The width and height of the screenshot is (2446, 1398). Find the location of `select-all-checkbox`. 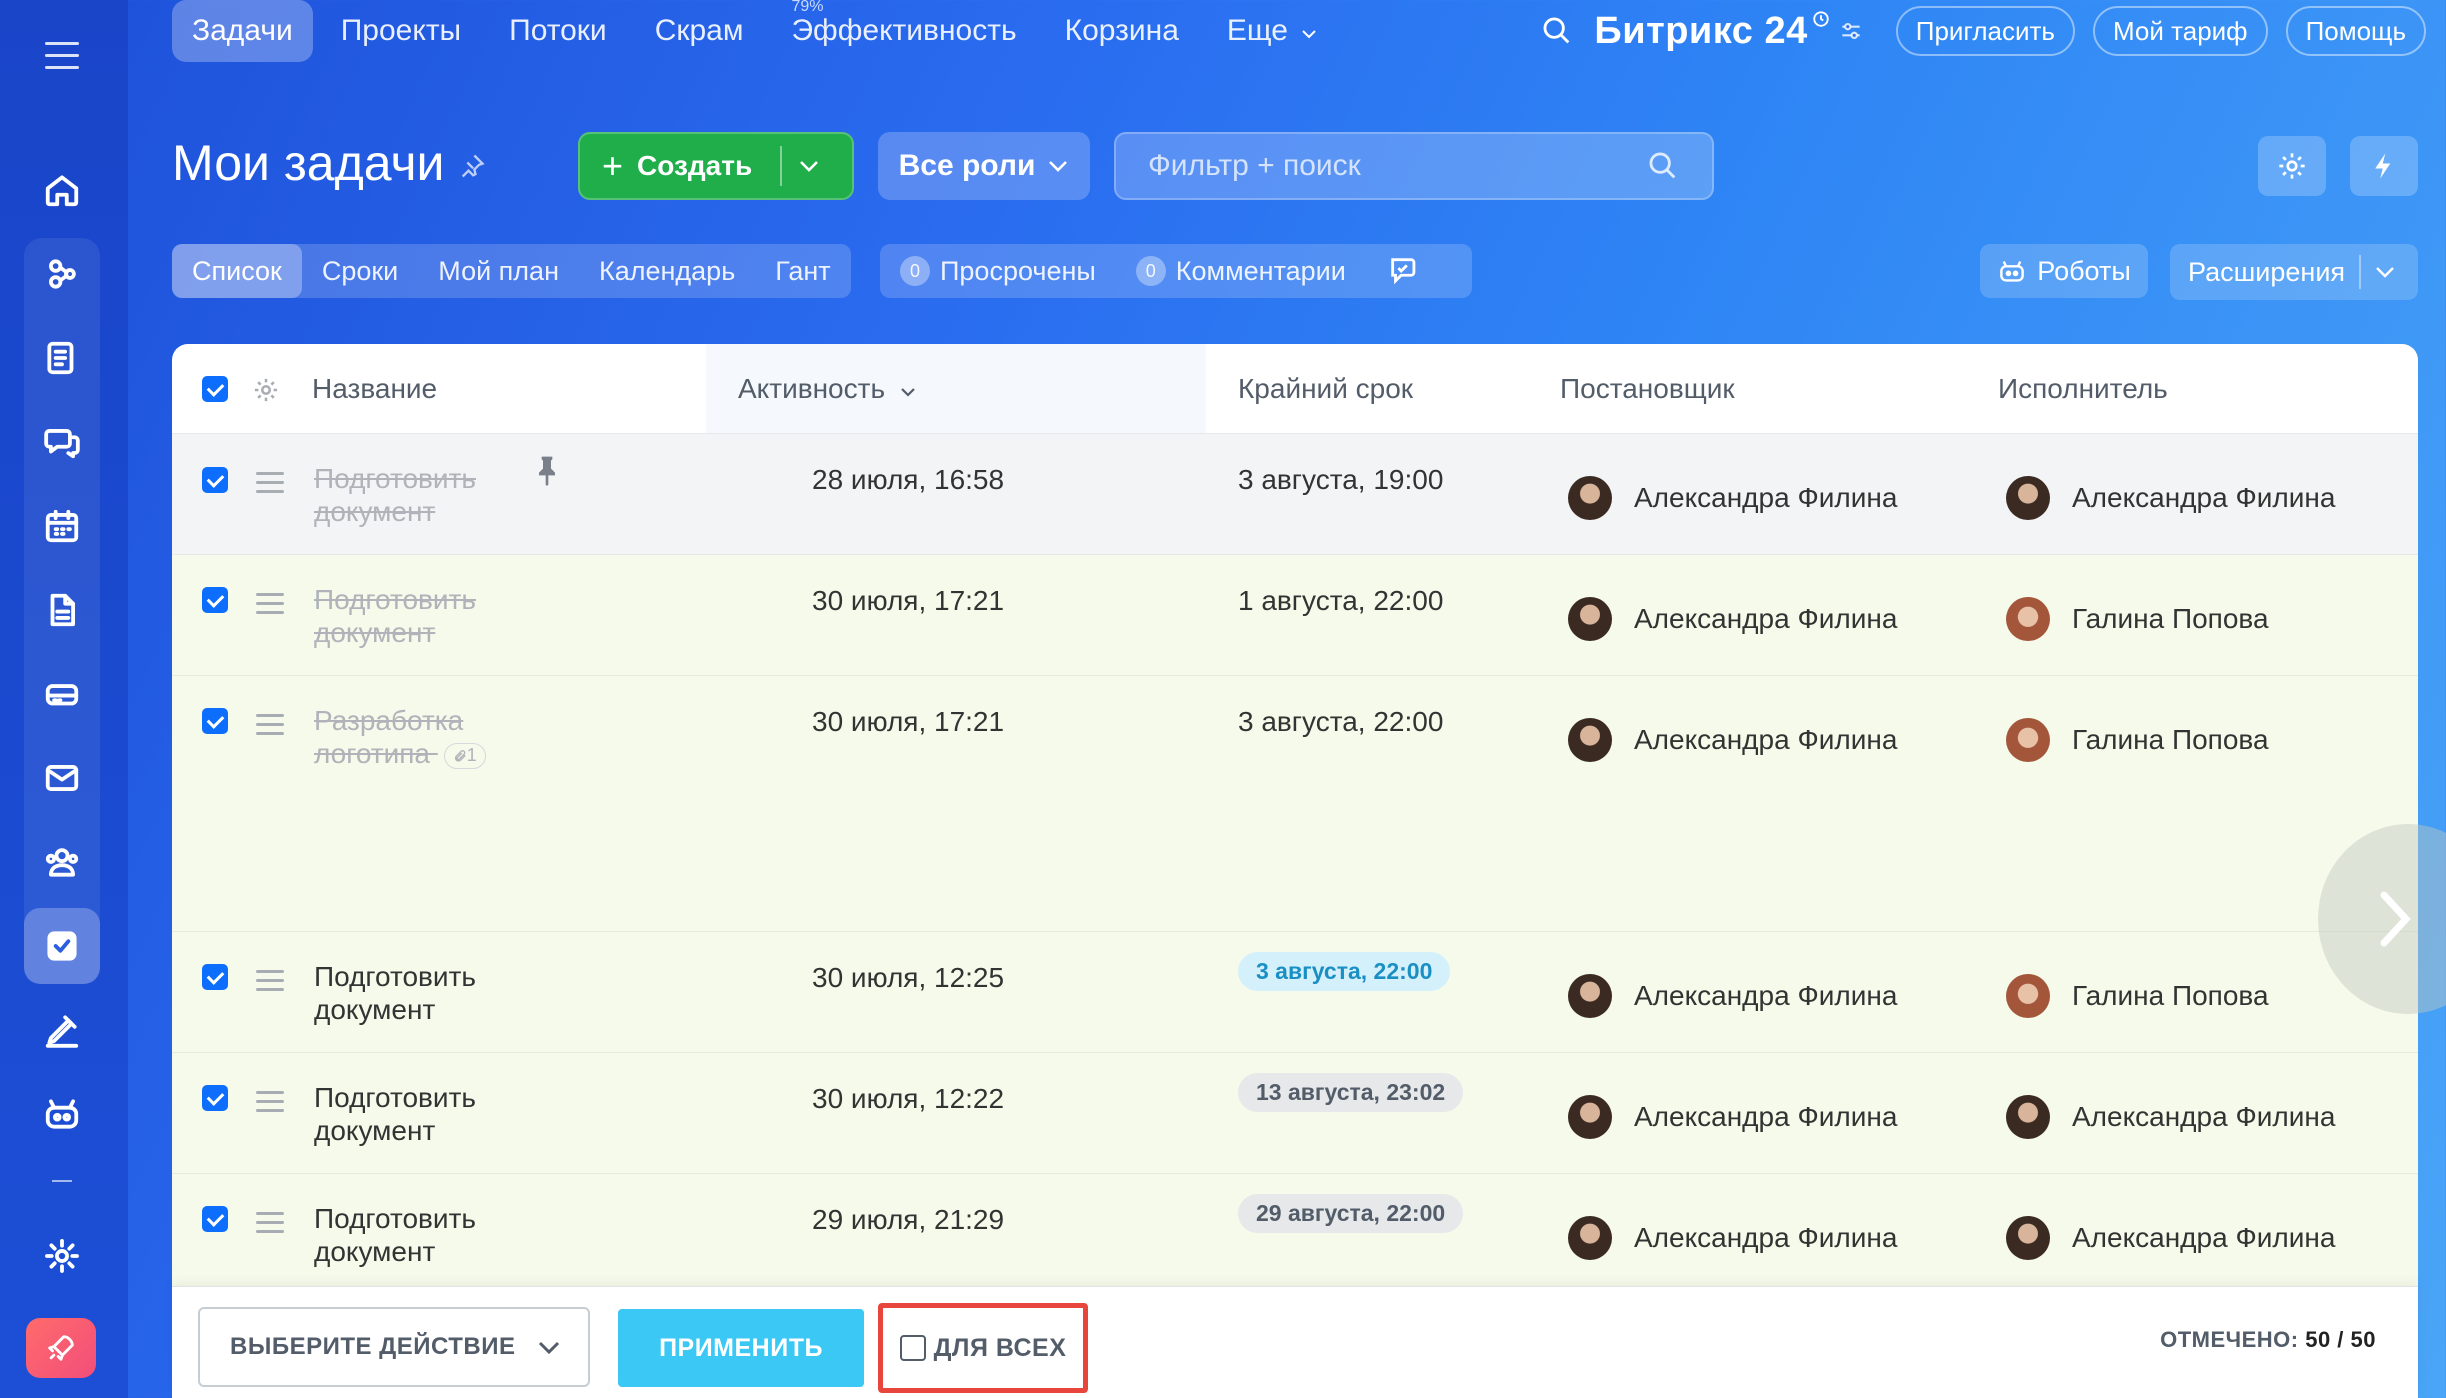

select-all-checkbox is located at coordinates (215, 389).